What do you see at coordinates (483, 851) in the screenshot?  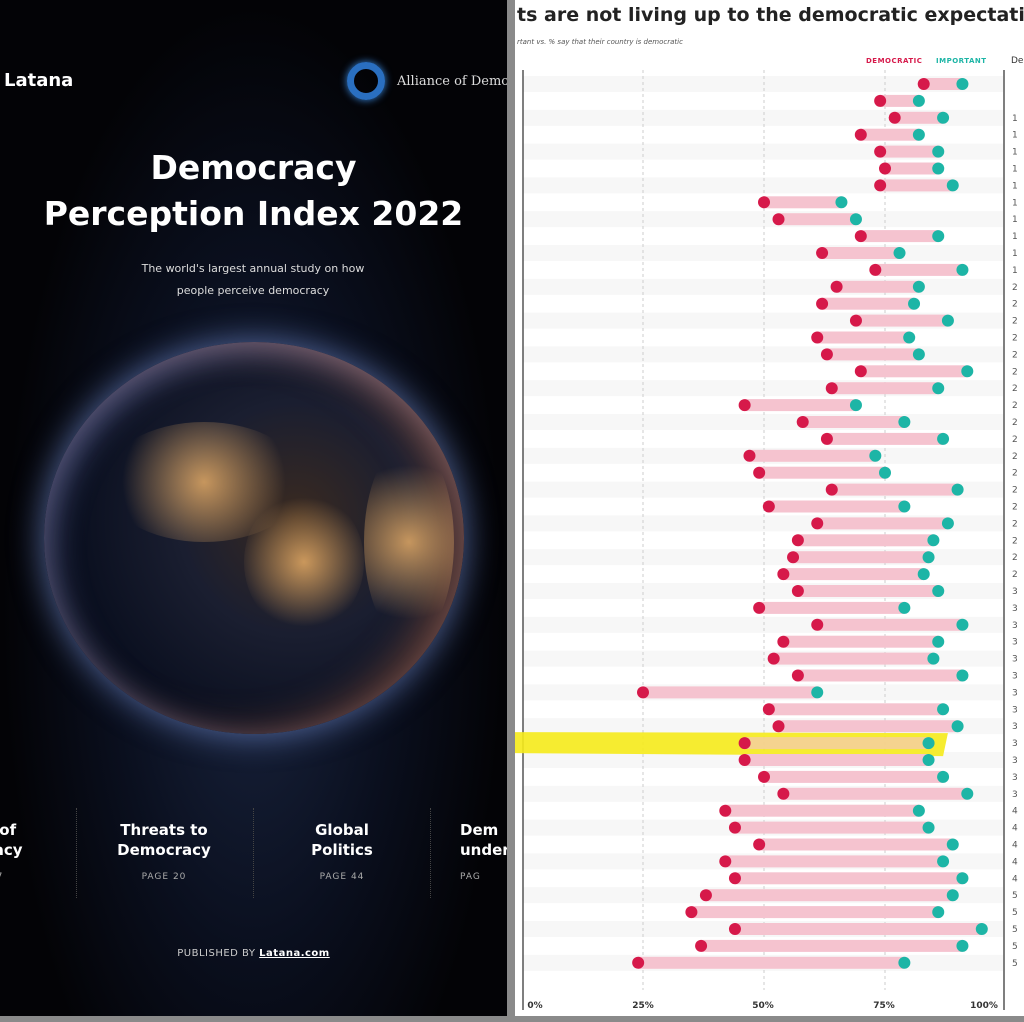 I see `section-item: Dem under PAG` at bounding box center [483, 851].